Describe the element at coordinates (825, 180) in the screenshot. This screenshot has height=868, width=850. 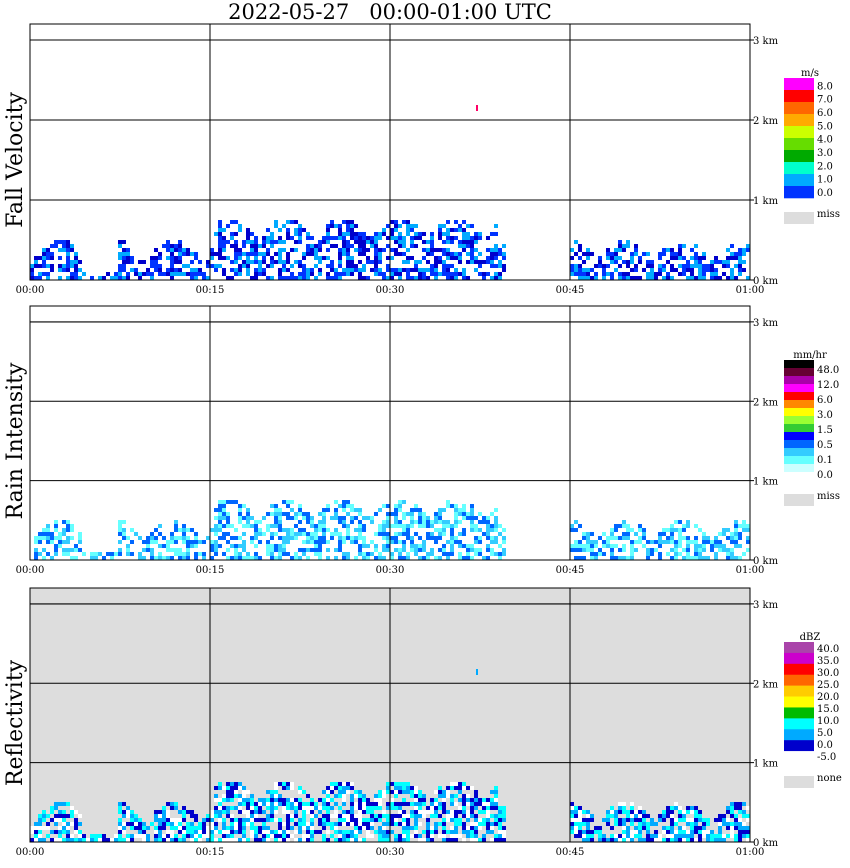
I see `legend-label: 1.0` at that location.